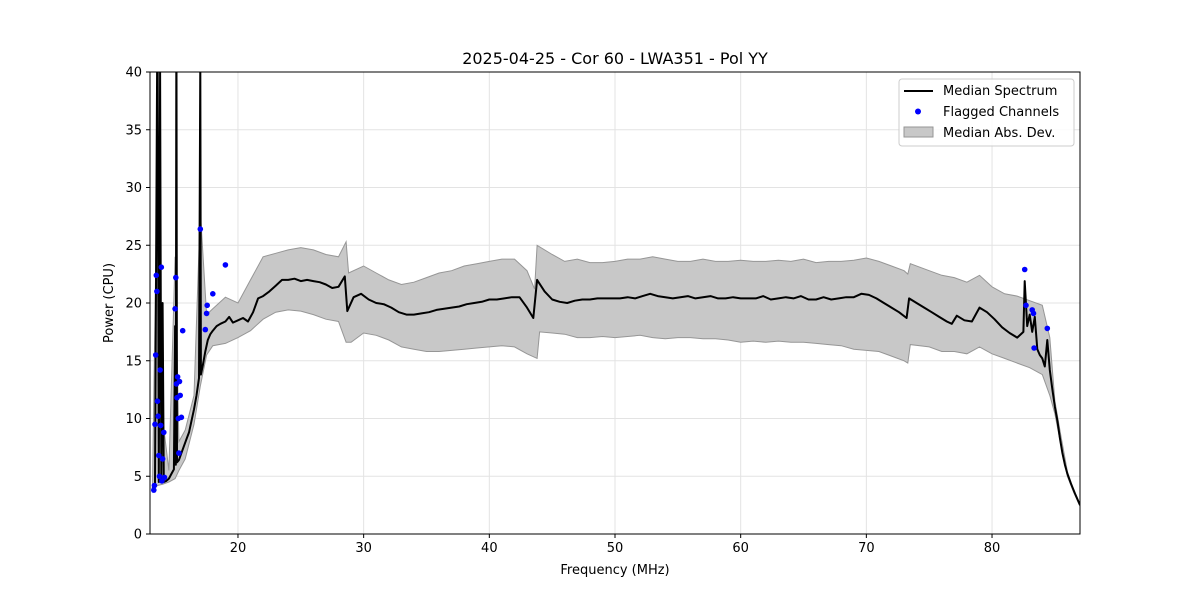 The width and height of the screenshot is (1200, 604). What do you see at coordinates (133, 361) in the screenshot?
I see `y-tick-label: 15` at bounding box center [133, 361].